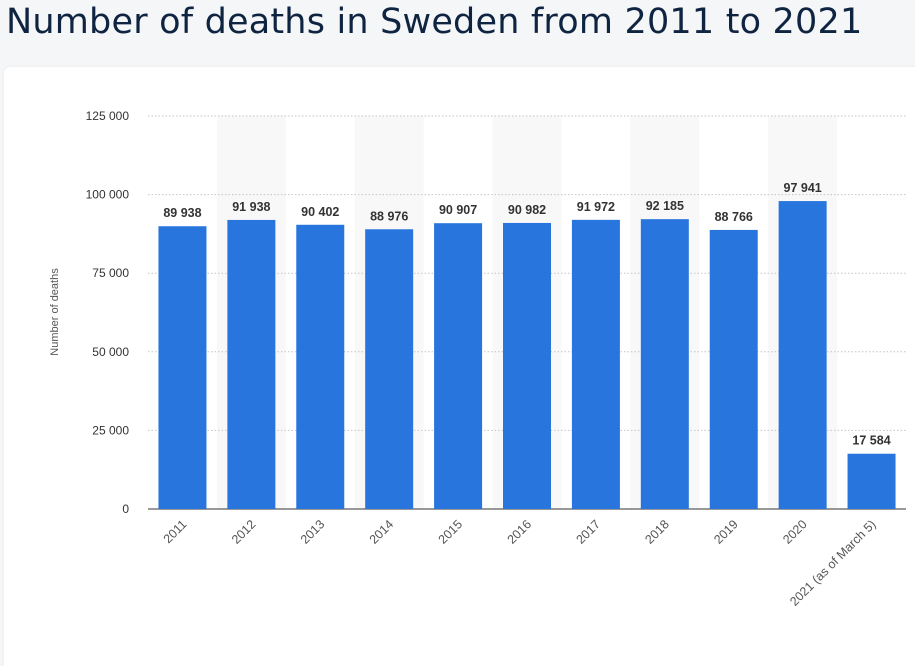  What do you see at coordinates (55, 312) in the screenshot?
I see `y-axis-title: Number of deaths` at bounding box center [55, 312].